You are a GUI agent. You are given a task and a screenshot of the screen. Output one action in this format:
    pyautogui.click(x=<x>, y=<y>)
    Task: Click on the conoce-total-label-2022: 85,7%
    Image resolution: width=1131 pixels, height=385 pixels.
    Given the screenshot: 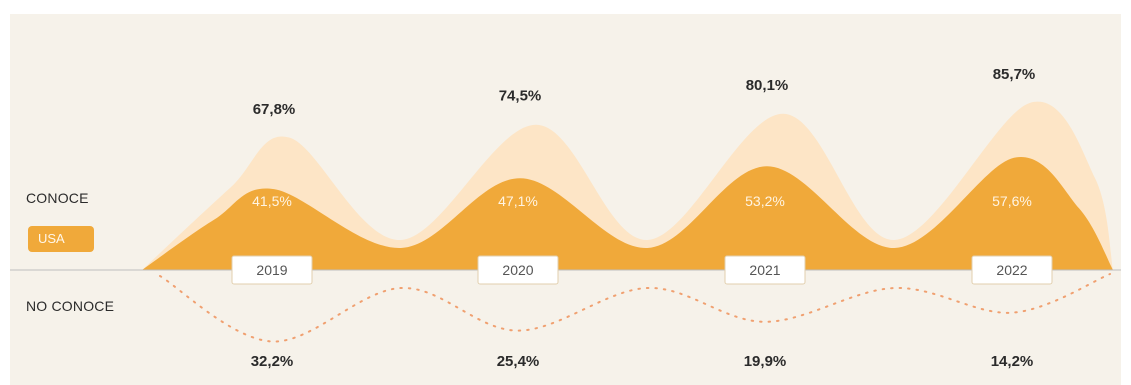 What is the action you would take?
    pyautogui.click(x=1014, y=74)
    